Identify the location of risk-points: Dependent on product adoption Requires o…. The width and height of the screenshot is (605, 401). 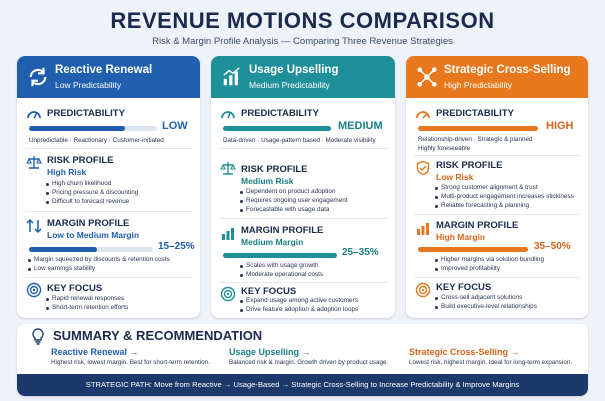
(293, 201).